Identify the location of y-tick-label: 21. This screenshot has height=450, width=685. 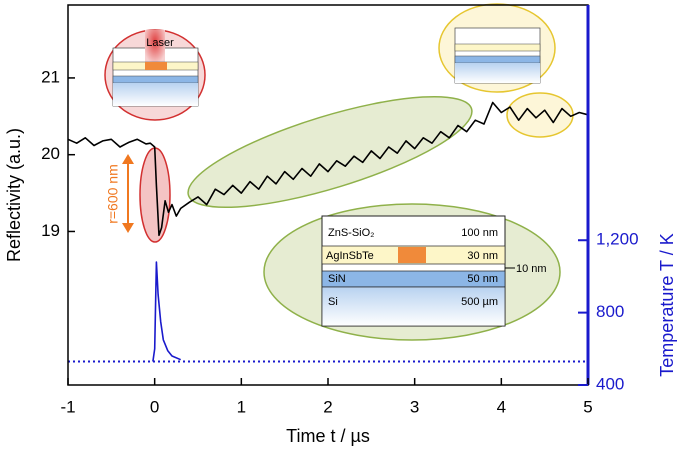
(50, 76).